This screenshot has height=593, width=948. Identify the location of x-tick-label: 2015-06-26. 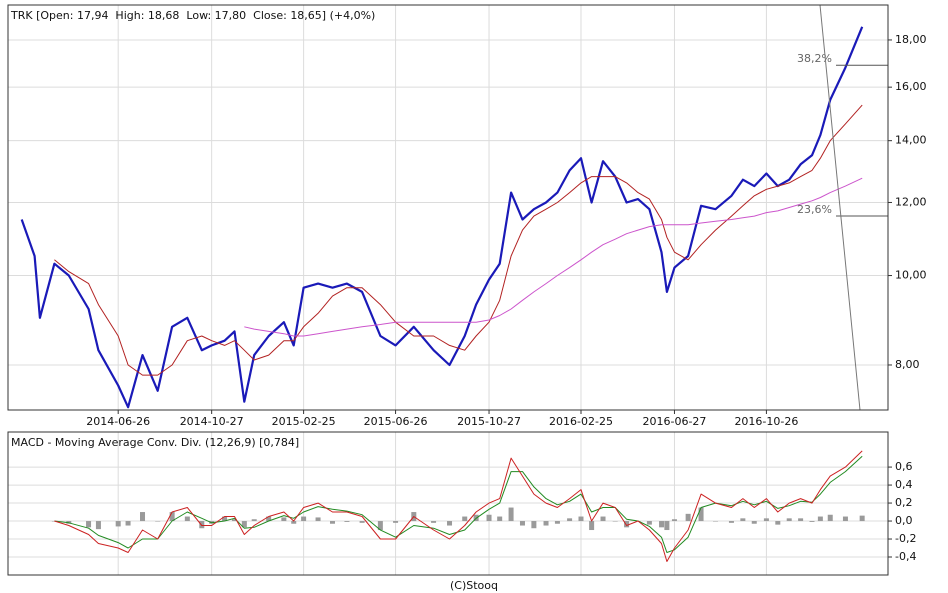
(396, 421).